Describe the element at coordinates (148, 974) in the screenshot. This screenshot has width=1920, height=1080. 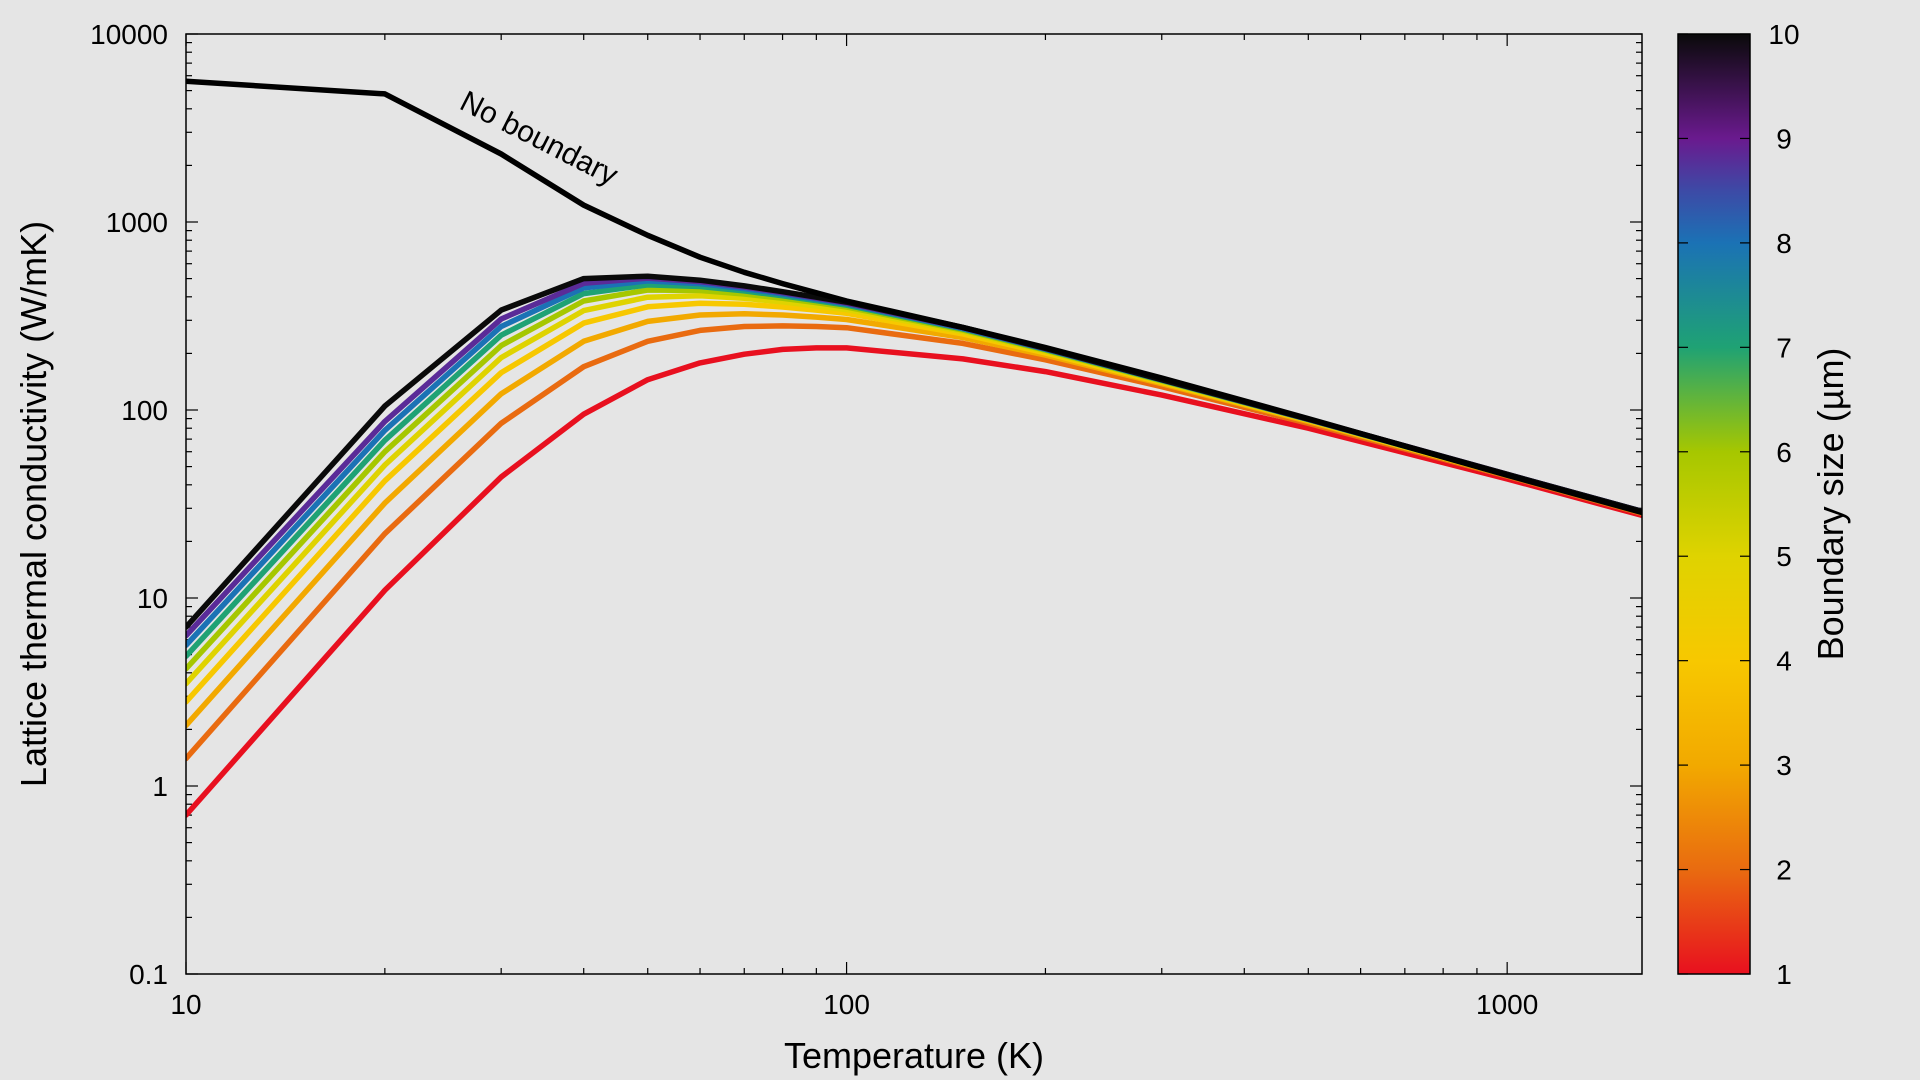
I see `y-tick-label: 0.1` at that location.